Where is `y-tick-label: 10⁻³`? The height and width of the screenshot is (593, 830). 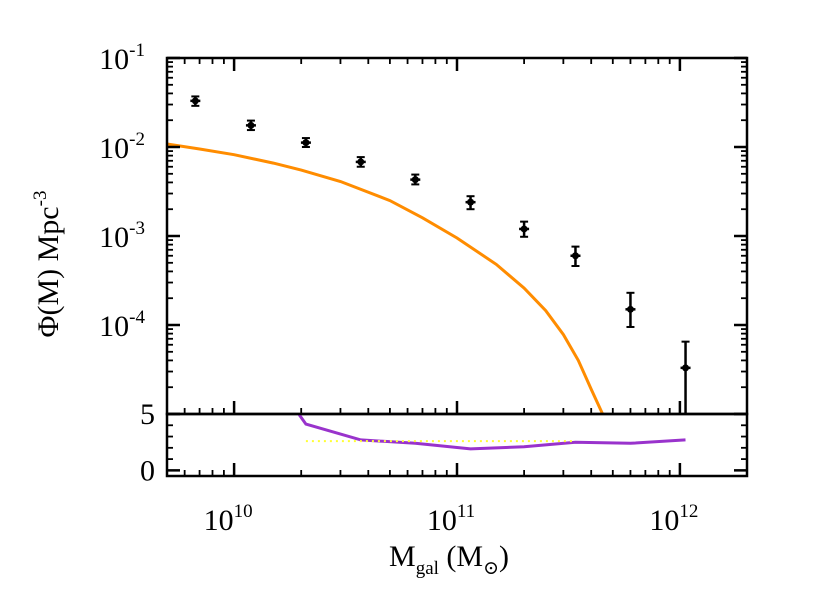
y-tick-label: 10⁻³ is located at coordinates (122, 236).